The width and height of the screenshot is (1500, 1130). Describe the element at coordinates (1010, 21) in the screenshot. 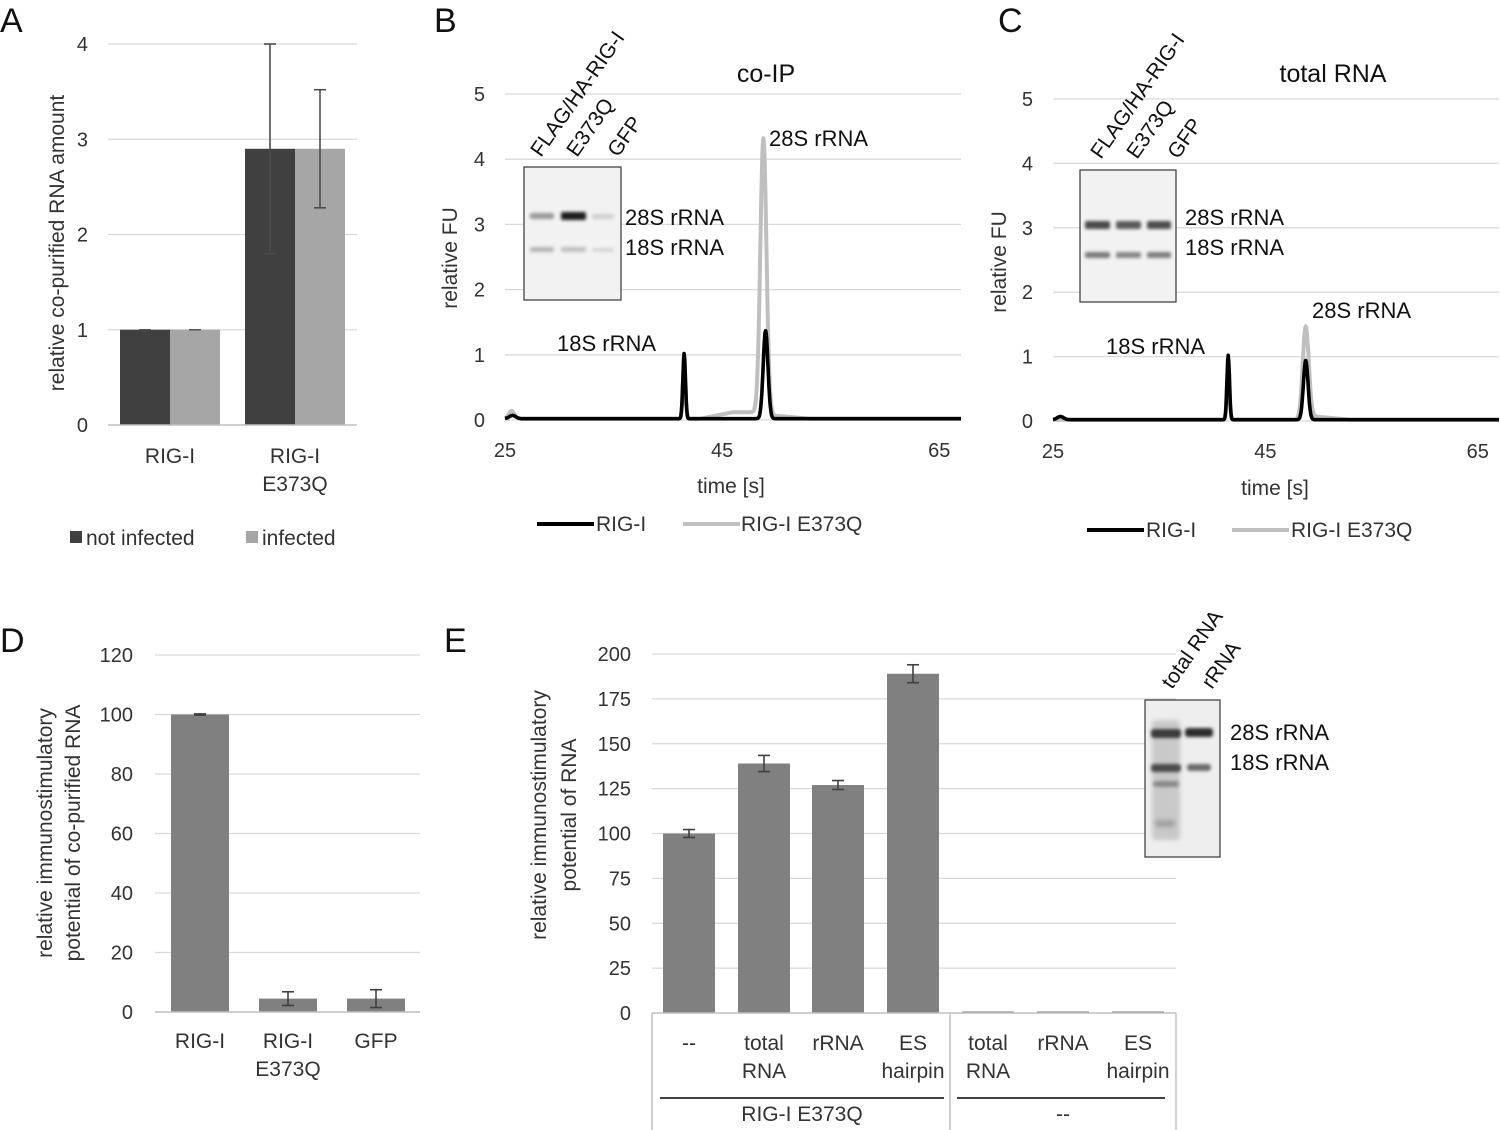

I see `panel-letter-c: C` at that location.